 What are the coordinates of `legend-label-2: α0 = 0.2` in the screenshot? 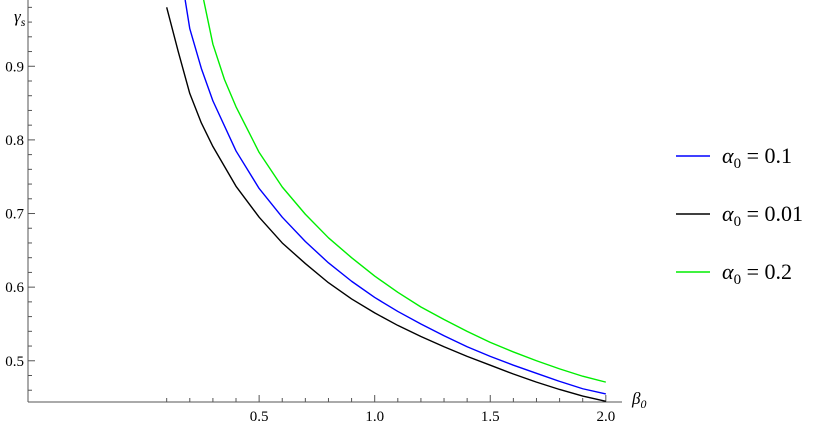 It's located at (757, 273).